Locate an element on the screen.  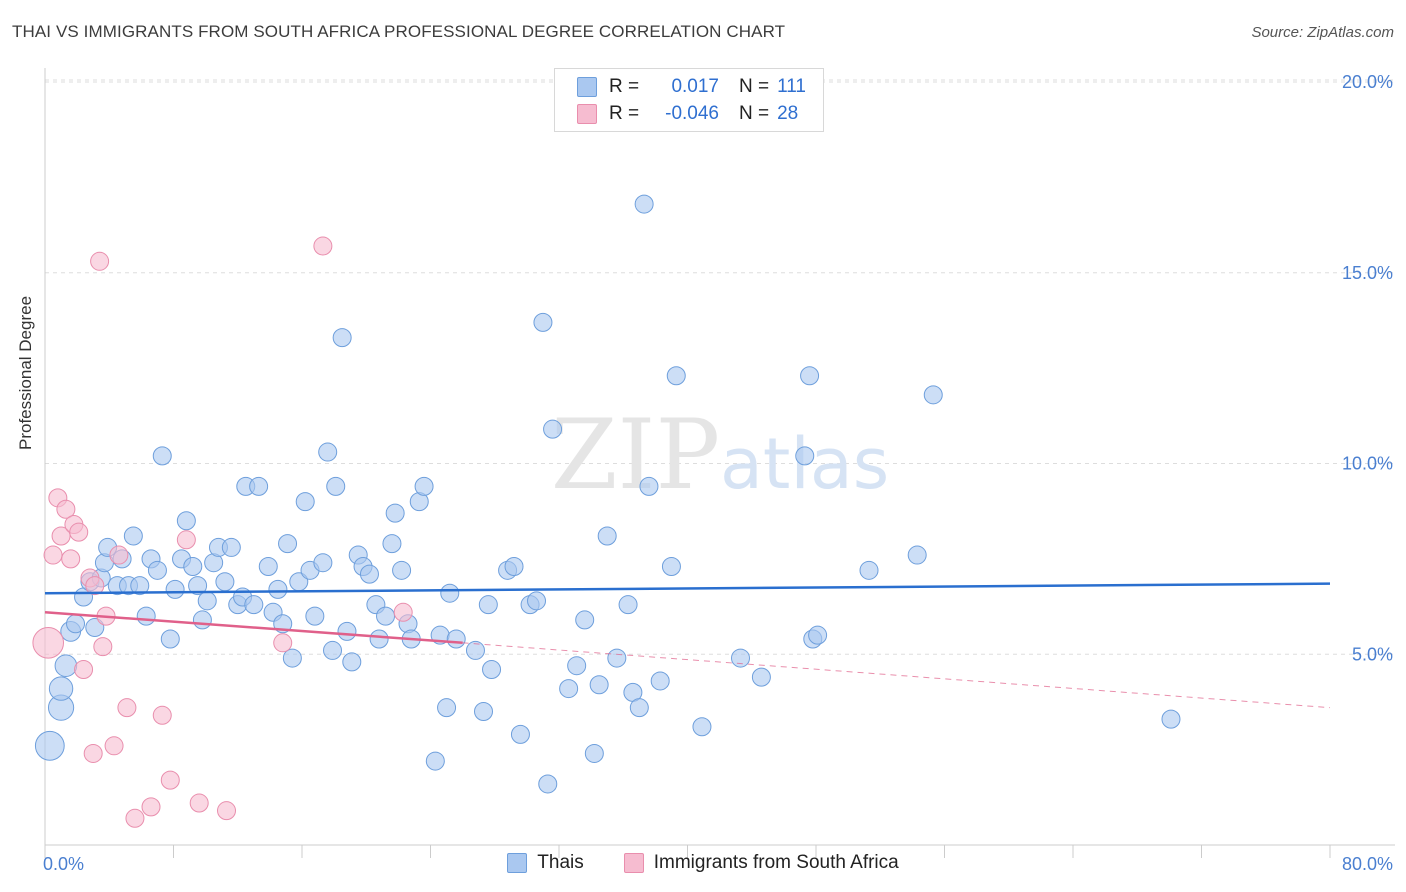
source-label: Source: ZipAtlas.com is located at coordinates (1322, 32).